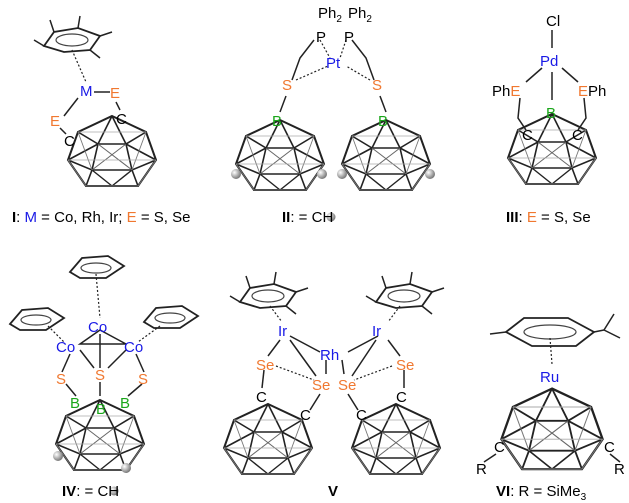 Image resolution: width=629 pixels, height=503 pixels. I want to click on atom-Se-left: Se, so click(265, 365).